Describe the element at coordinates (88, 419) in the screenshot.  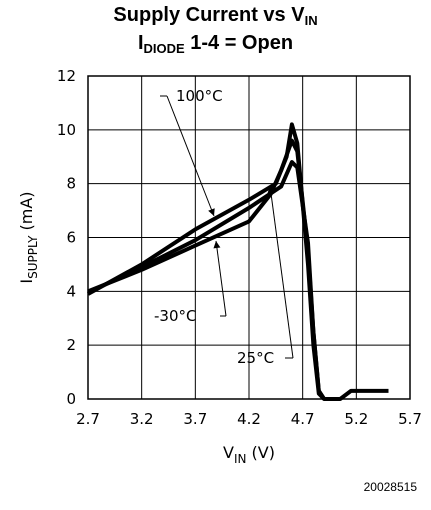
I see `x-tick-label: 2.7` at that location.